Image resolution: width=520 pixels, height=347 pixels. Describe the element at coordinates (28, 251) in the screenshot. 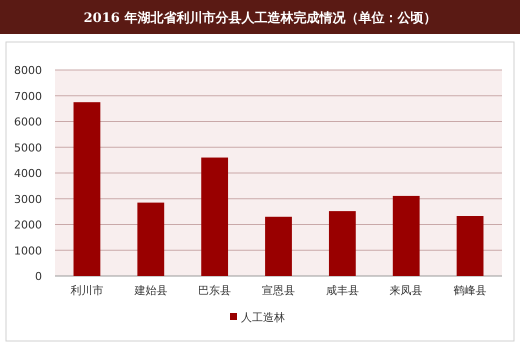

I see `y-tick-label: 1000` at that location.